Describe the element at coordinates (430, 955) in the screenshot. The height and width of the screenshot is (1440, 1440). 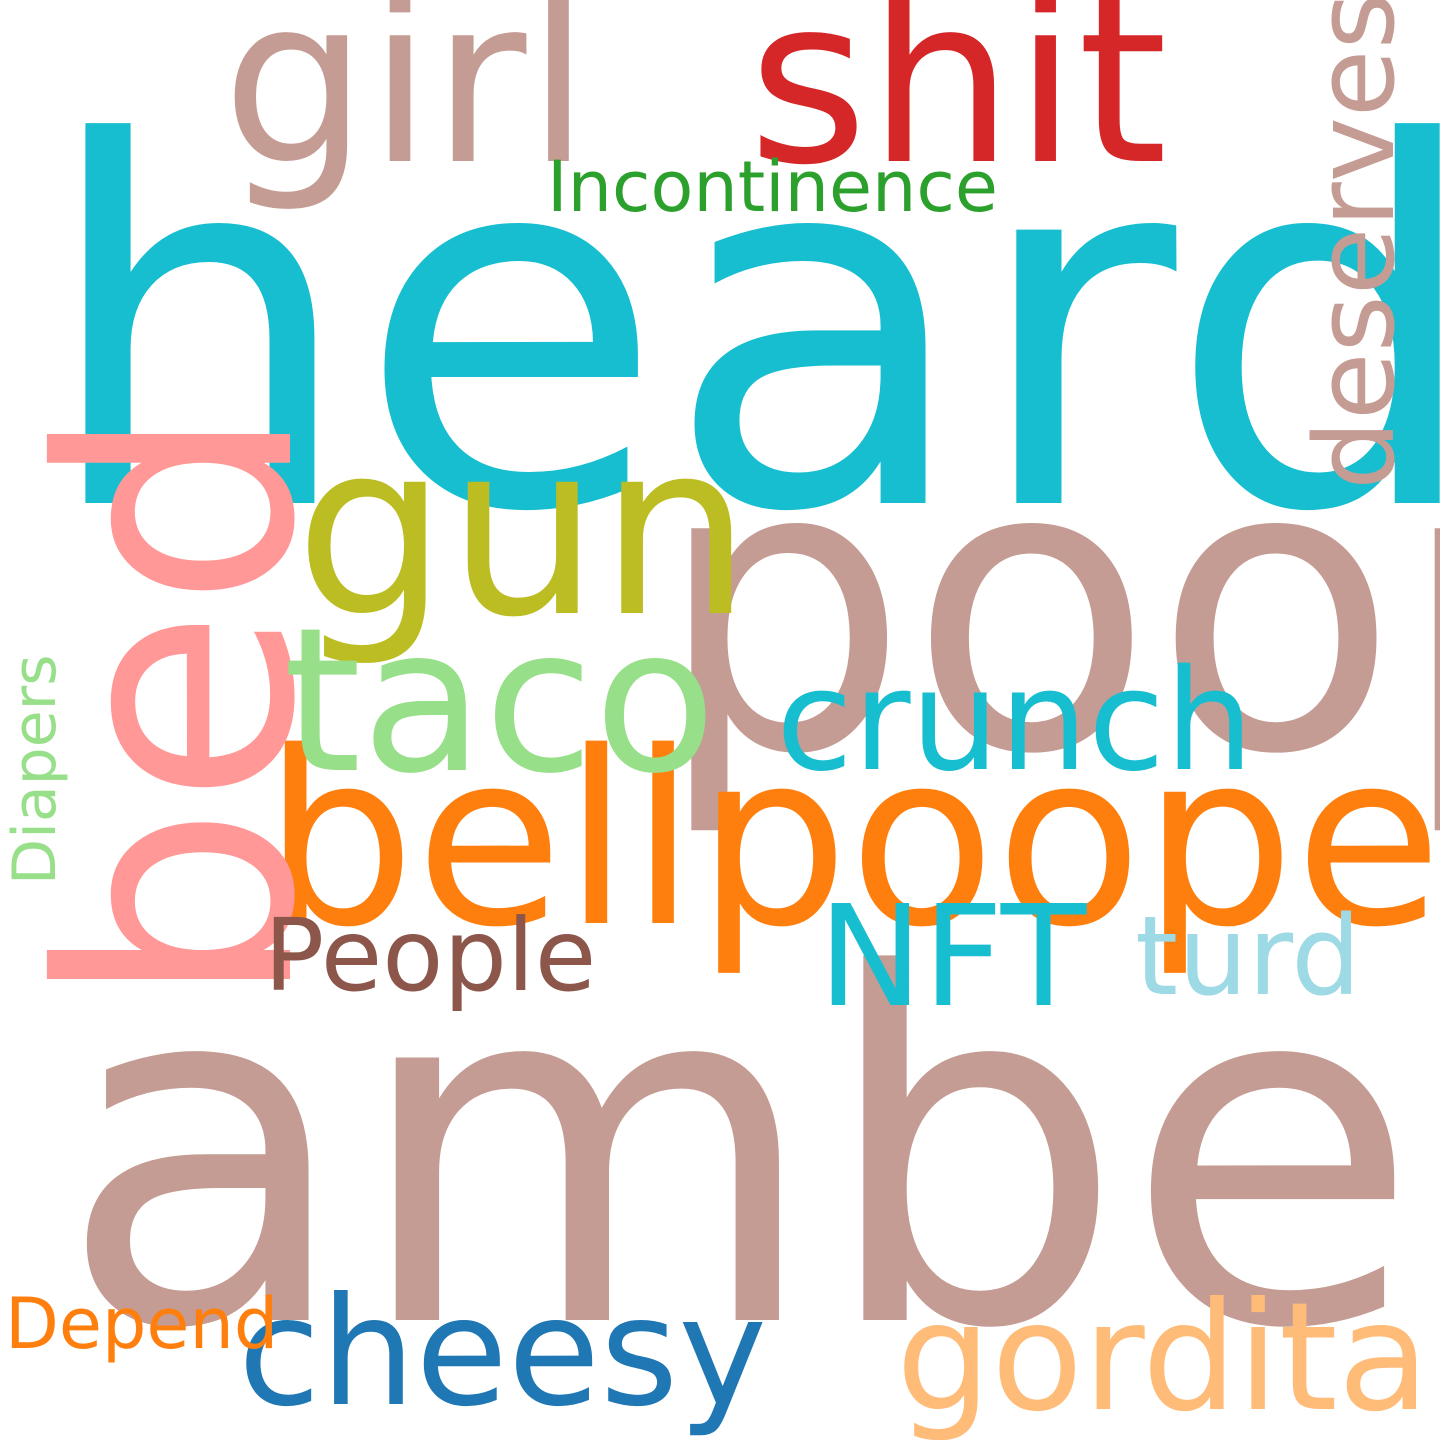
I see `word-people: People` at that location.